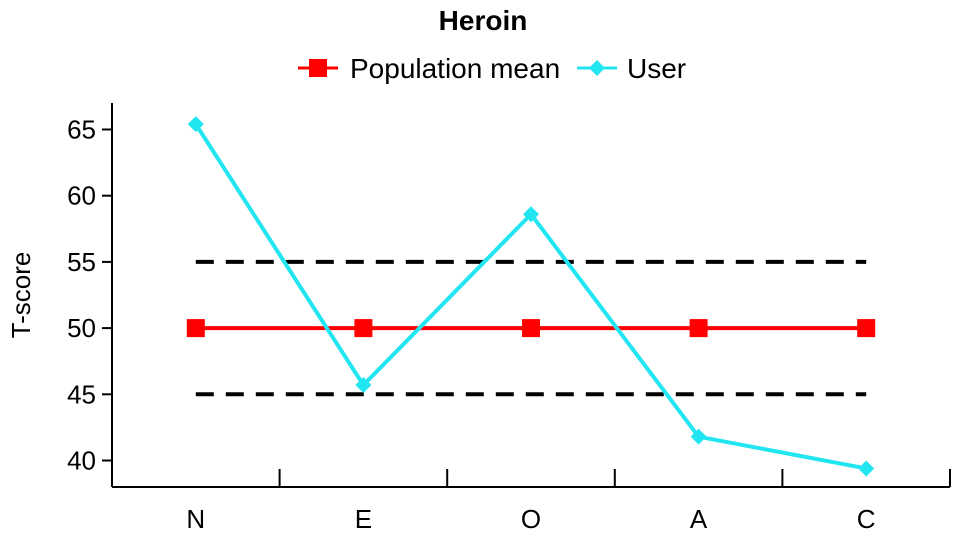 This screenshot has width=960, height=537. Describe the element at coordinates (81, 129) in the screenshot. I see `y-tick-label: 65` at that location.